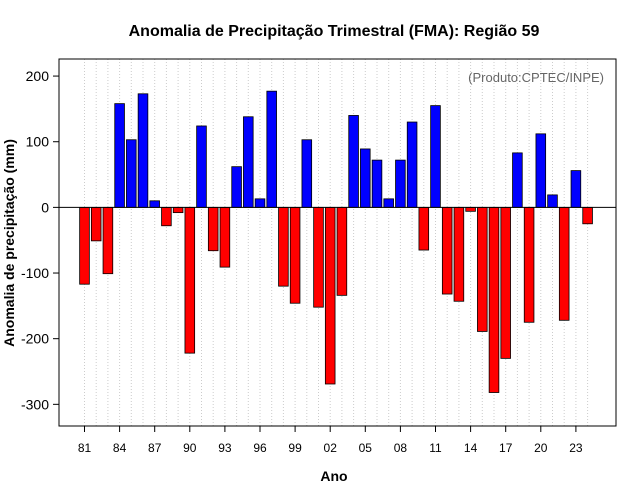  What do you see at coordinates (517, 180) in the screenshot?
I see `bar-2018` at bounding box center [517, 180].